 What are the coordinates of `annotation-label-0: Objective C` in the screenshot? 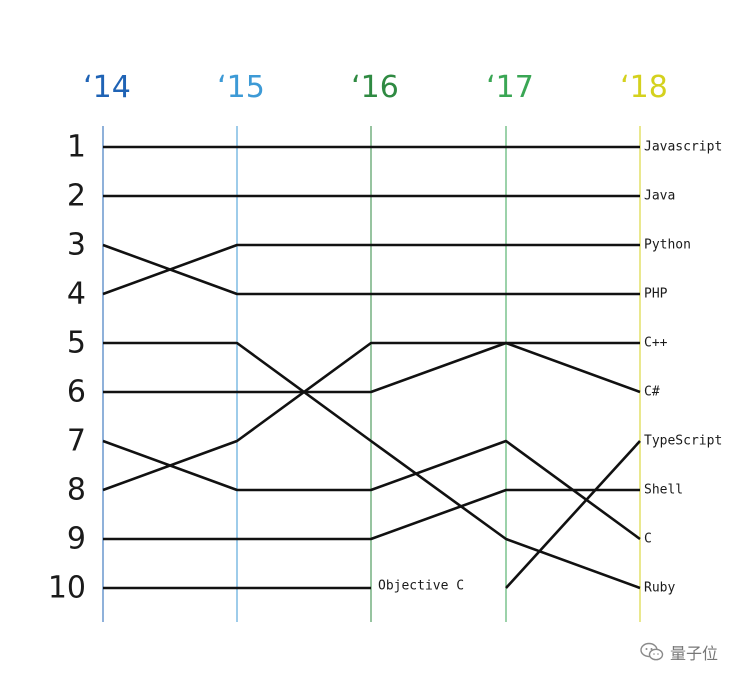 It's located at (421, 586).